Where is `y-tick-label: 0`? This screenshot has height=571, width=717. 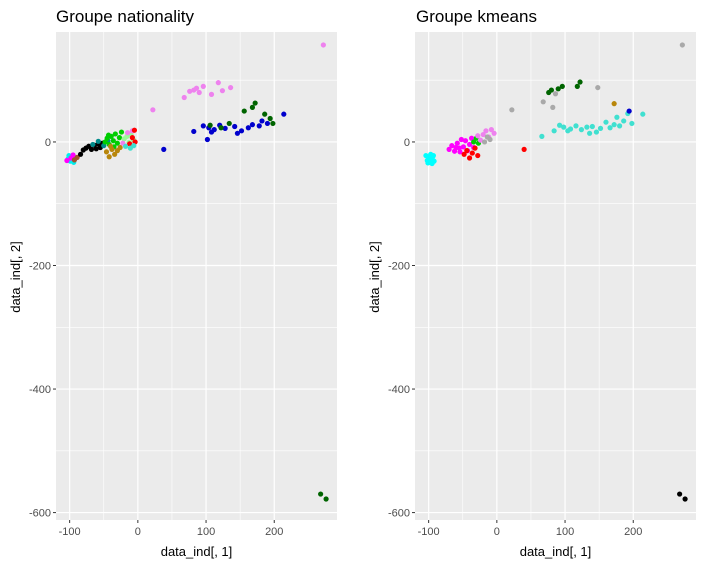
y-tick-label: 0 is located at coordinates (407, 143).